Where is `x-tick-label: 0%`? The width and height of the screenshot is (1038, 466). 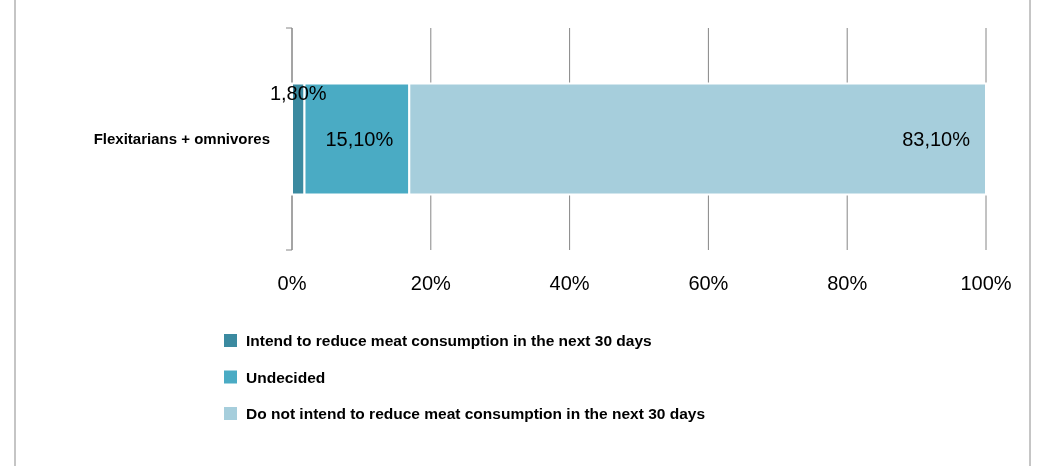 x-tick-label: 0% is located at coordinates (292, 283).